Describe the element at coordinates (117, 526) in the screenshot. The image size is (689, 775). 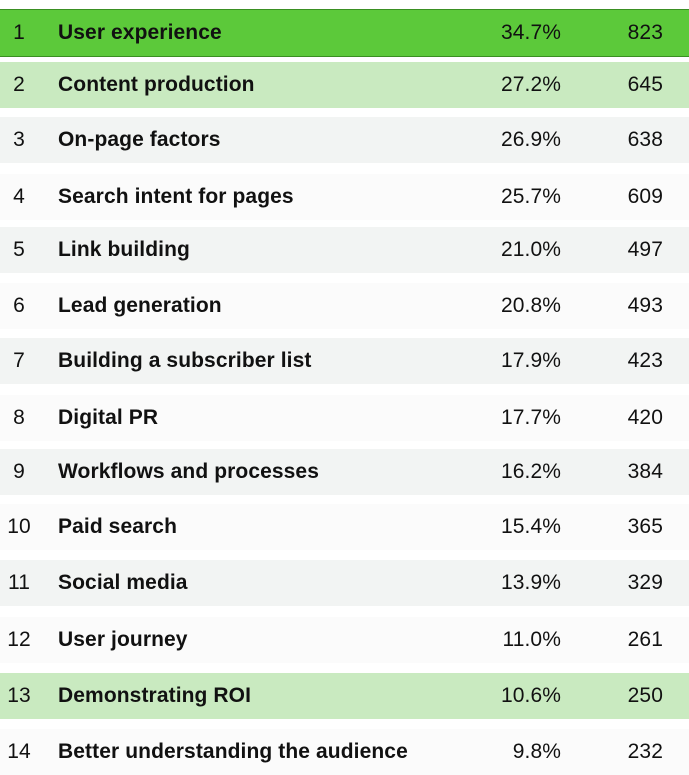
I see `row-label: Paid search` at that location.